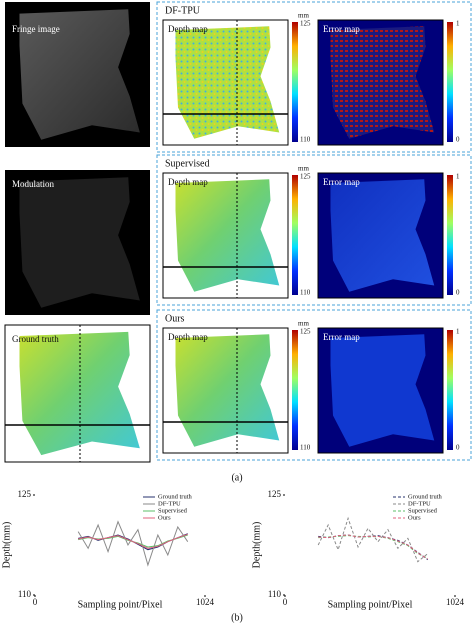 Image resolution: width=474 pixels, height=625 pixels. I want to click on method-title: DF-TPU, so click(183, 10).